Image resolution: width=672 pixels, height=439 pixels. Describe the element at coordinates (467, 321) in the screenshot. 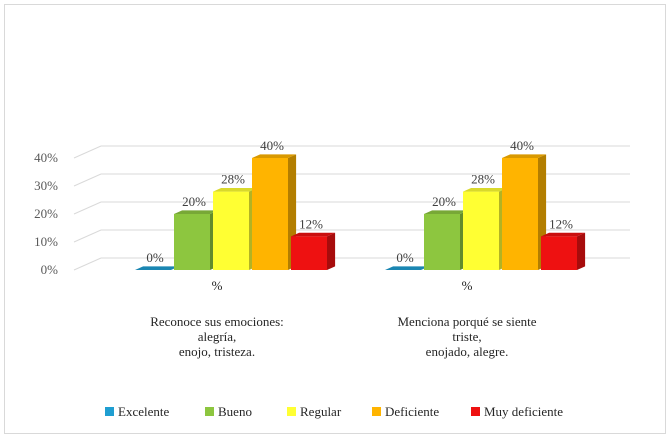

I see `category-label: Menciona porqué se siente` at that location.